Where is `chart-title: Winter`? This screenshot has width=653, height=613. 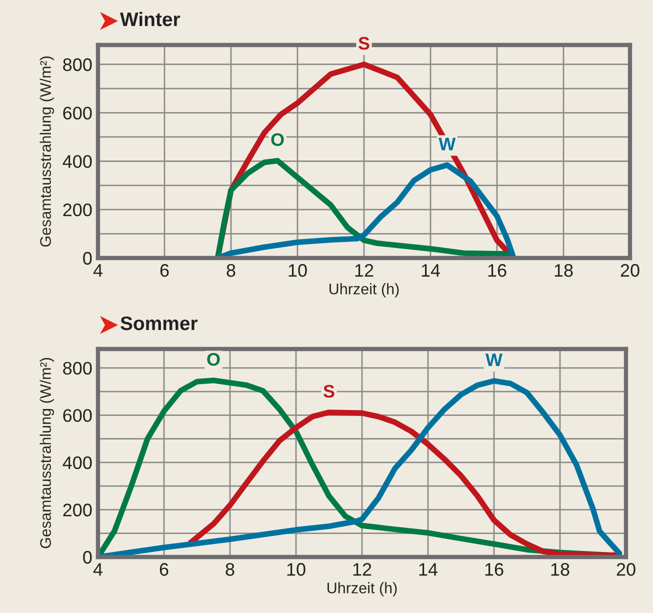
chart-title: Winter is located at coordinates (150, 19).